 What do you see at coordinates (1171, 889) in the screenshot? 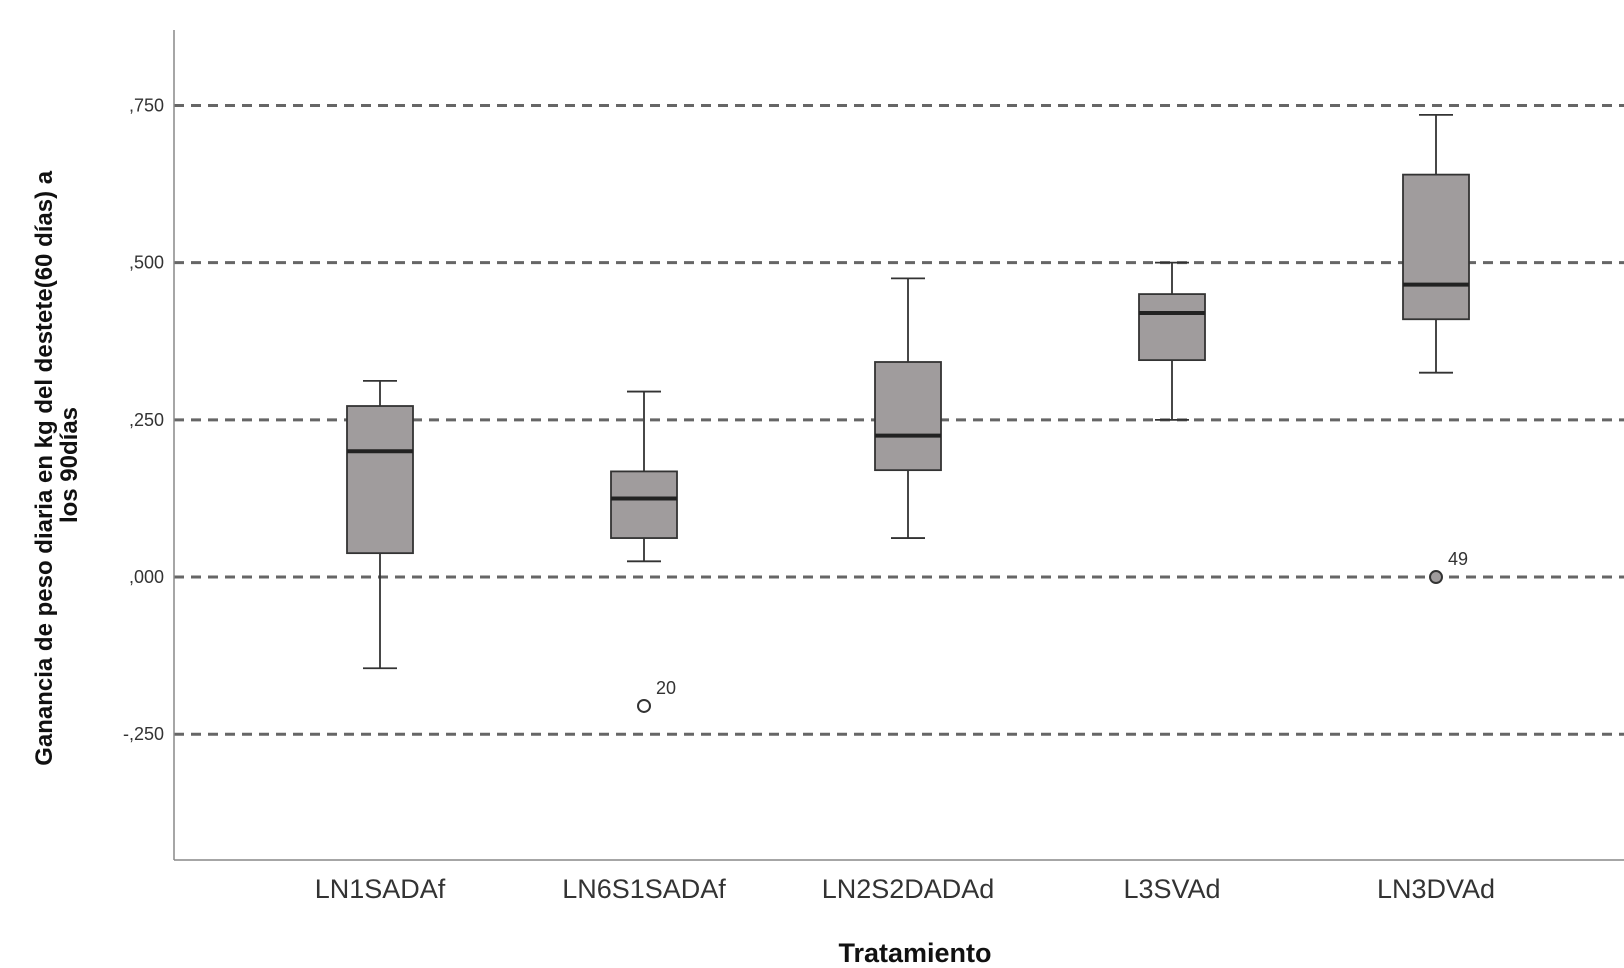
I see `x-category-label: L3SVAd` at bounding box center [1171, 889].